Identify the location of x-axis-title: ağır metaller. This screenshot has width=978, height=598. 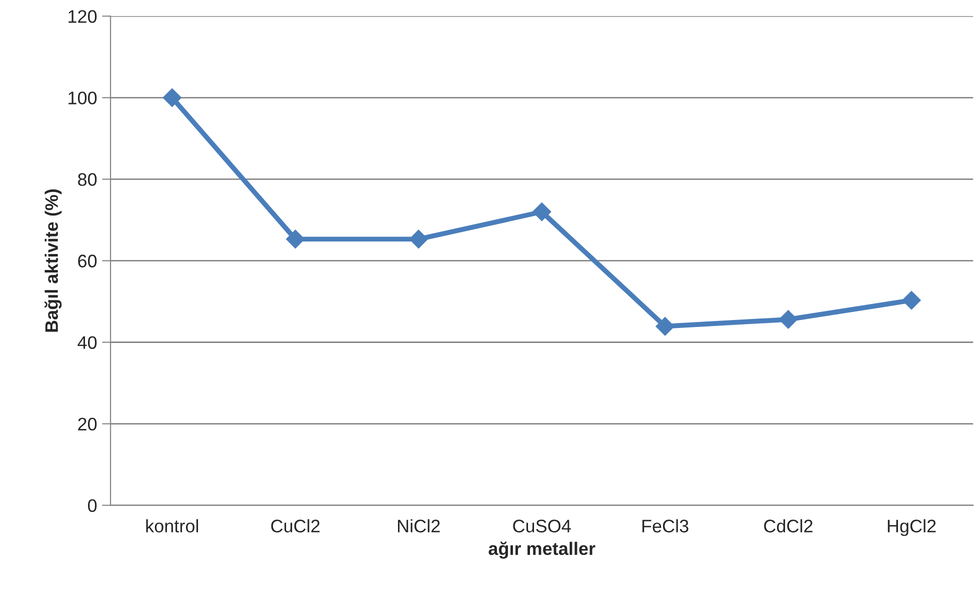
(542, 550).